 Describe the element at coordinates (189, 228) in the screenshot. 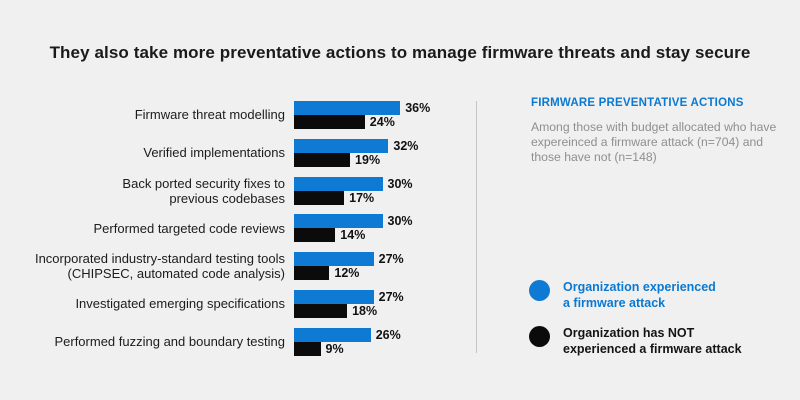

I see `category-label: Performed targeted code reviews` at that location.